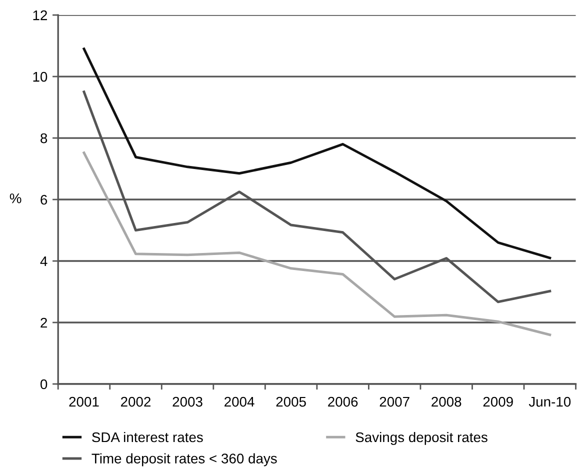 This screenshot has height=470, width=581. Describe the element at coordinates (291, 401) in the screenshot. I see `x-tick-label: 2005` at that location.